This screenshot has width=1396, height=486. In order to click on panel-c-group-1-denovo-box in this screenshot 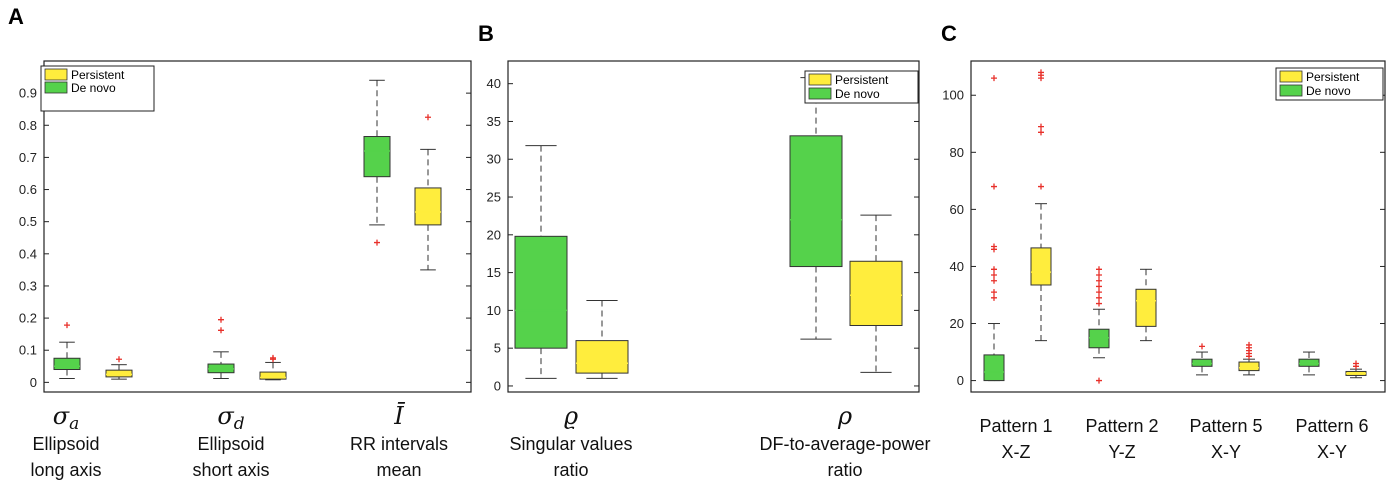, I will do `click(994, 368)`.